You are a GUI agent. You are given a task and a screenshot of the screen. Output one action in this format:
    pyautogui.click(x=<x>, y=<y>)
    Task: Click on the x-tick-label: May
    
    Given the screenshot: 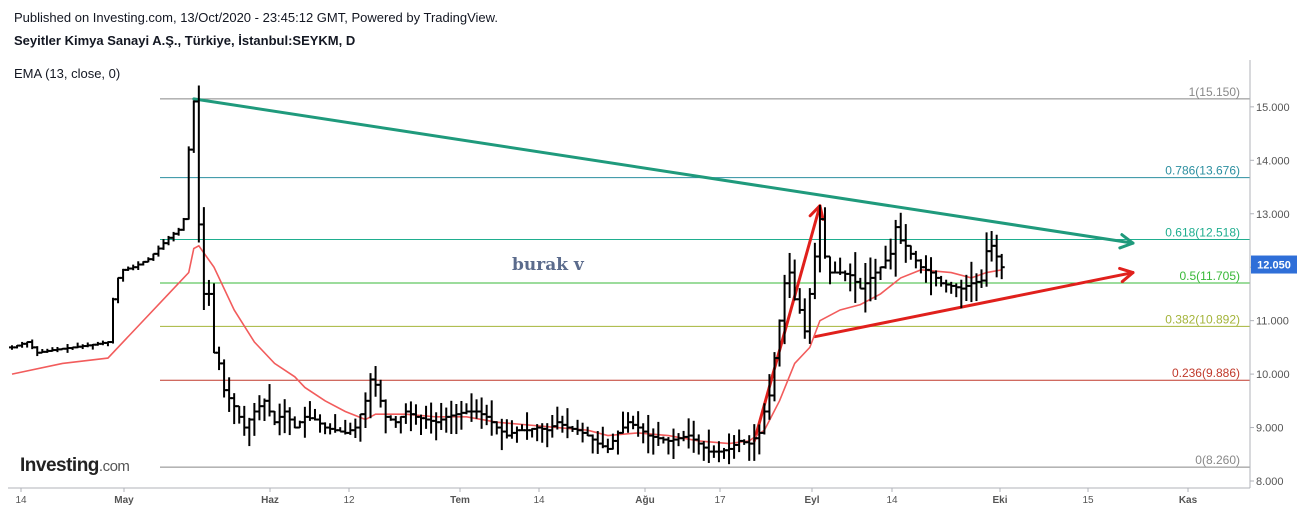 What is the action you would take?
    pyautogui.click(x=124, y=500)
    